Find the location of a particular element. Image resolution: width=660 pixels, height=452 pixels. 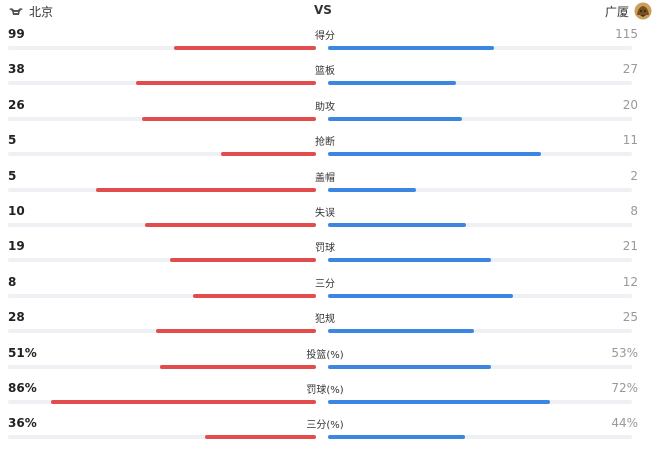

away-stat-value: 21 is located at coordinates (630, 246).